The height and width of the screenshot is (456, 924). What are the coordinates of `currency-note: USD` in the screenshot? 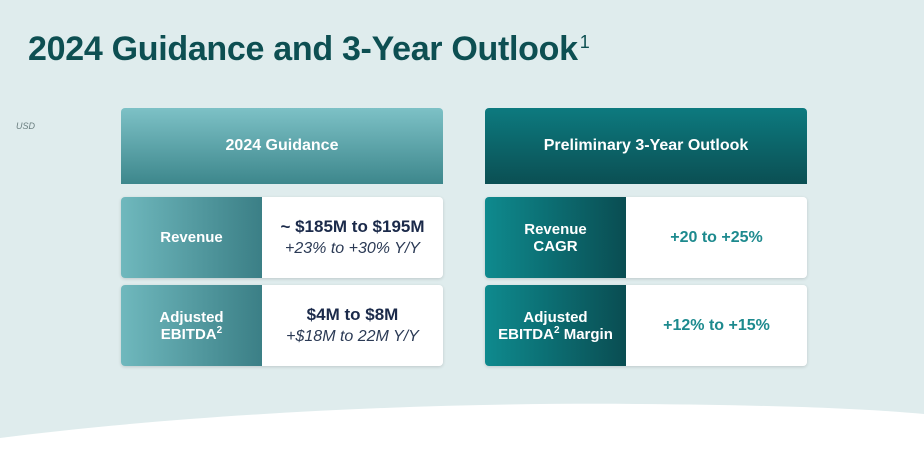 It's located at (26, 126).